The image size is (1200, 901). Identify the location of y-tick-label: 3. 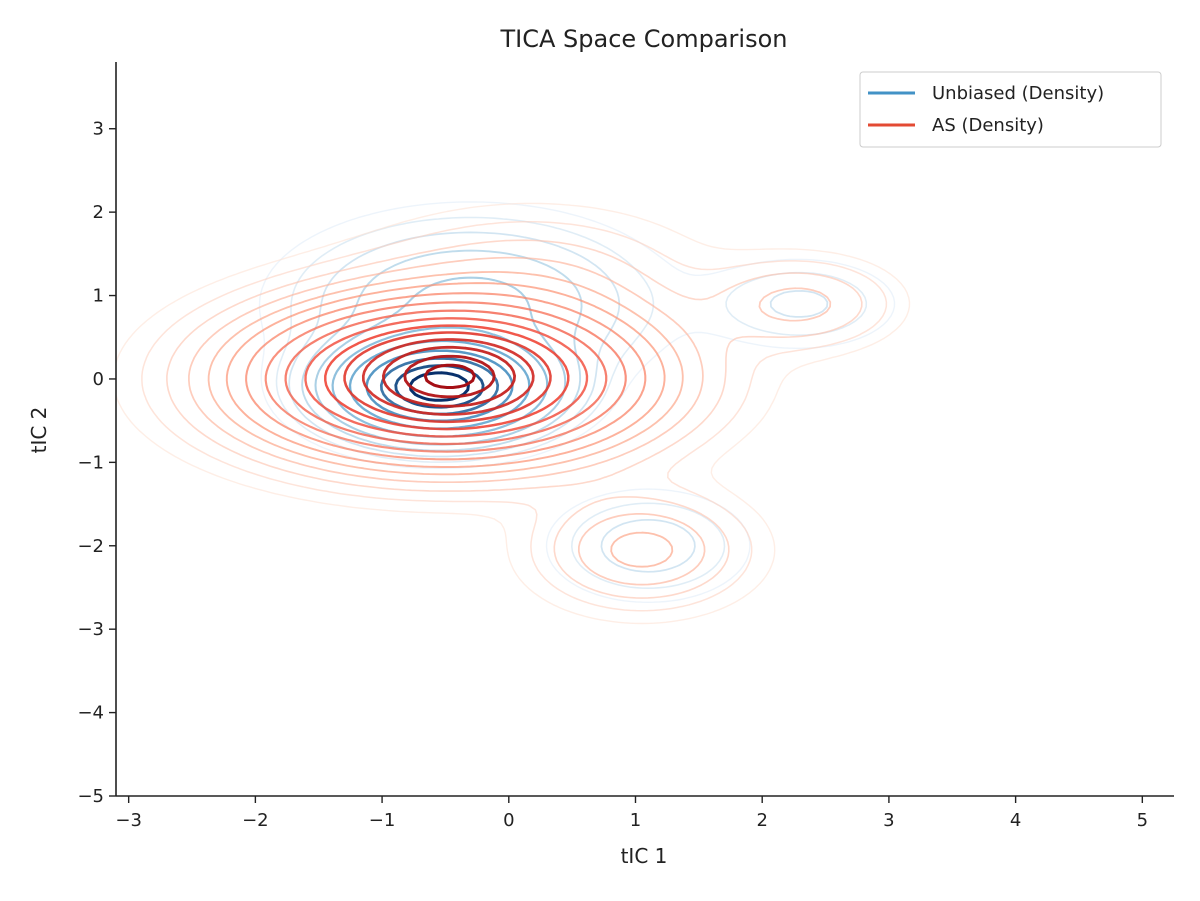
(98, 129).